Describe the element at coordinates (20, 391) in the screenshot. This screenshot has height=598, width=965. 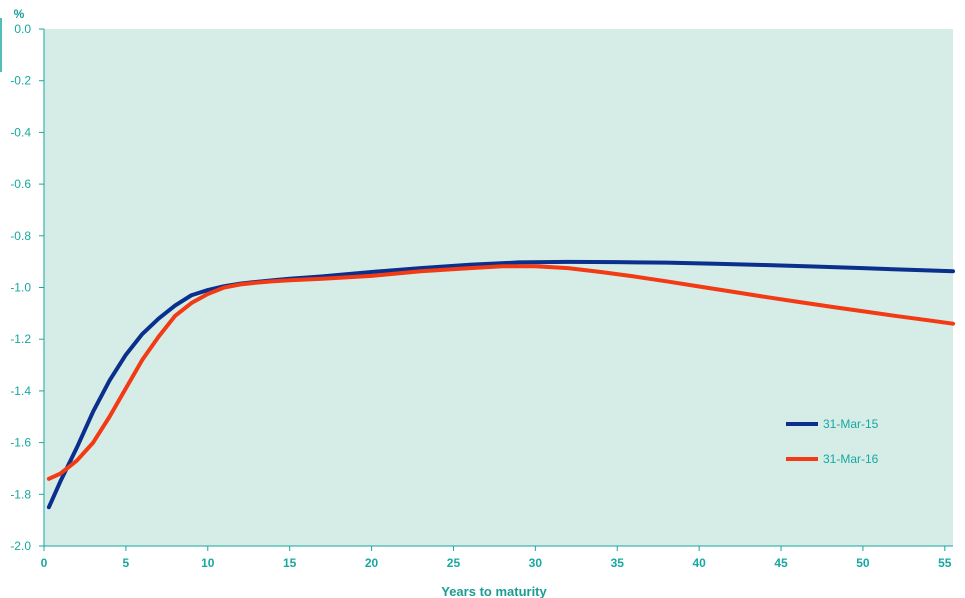
I see `y-tick-label: -1.4` at that location.